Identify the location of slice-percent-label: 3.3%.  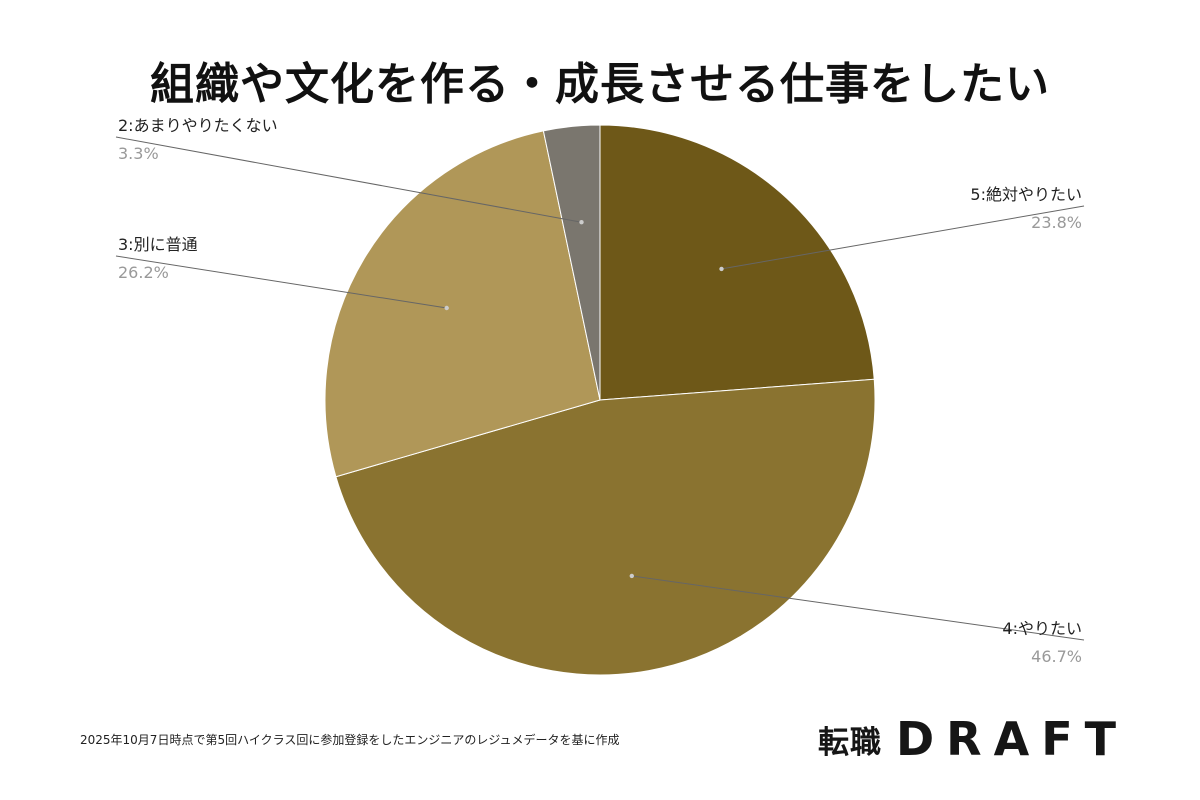
(138, 153).